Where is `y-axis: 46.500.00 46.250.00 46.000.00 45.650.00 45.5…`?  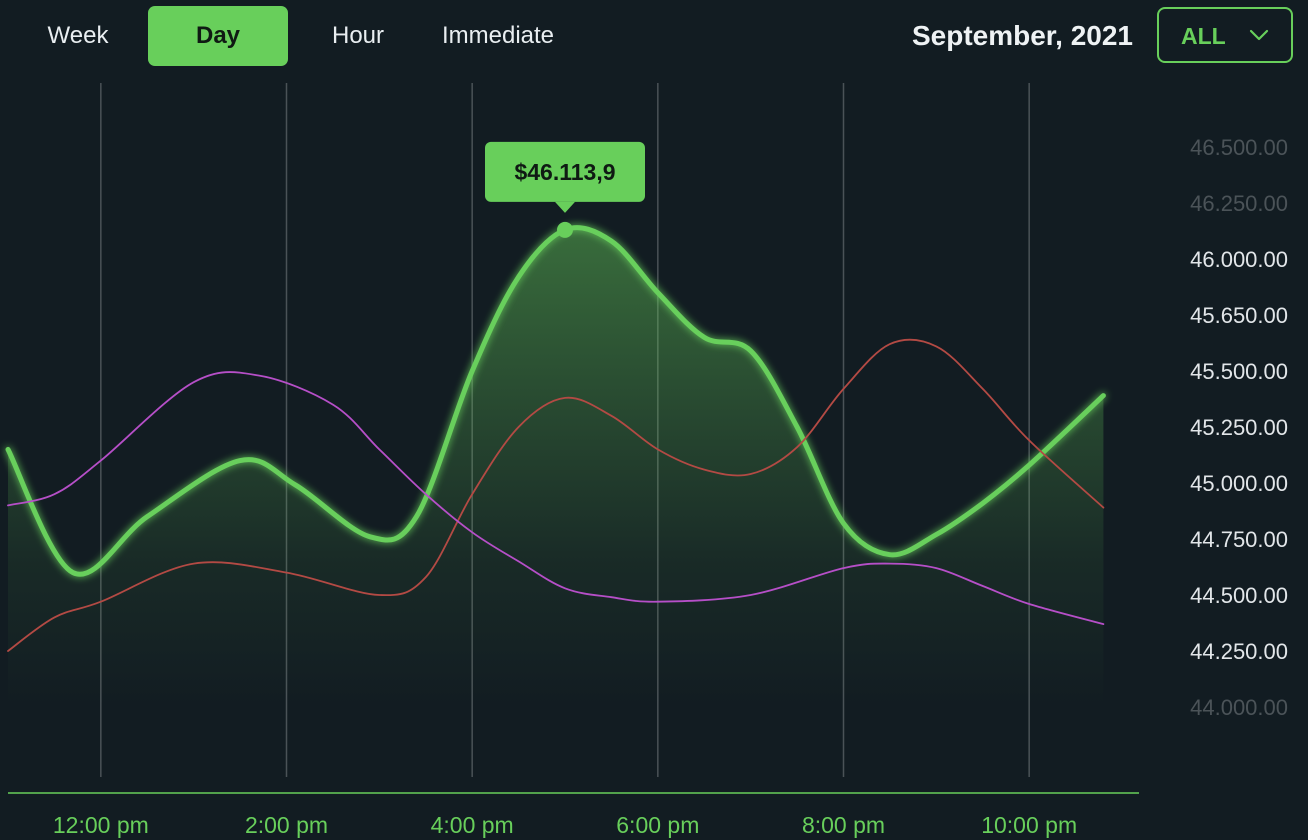 y-axis: 46.500.00 46.250.00 46.000.00 45.650.00 45.5… is located at coordinates (1239, 427).